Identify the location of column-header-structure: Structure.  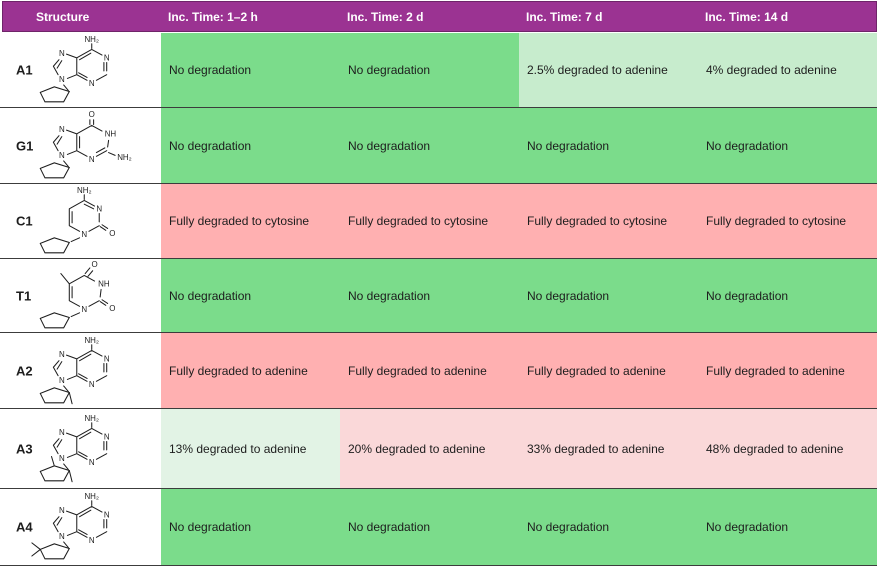
(63, 16).